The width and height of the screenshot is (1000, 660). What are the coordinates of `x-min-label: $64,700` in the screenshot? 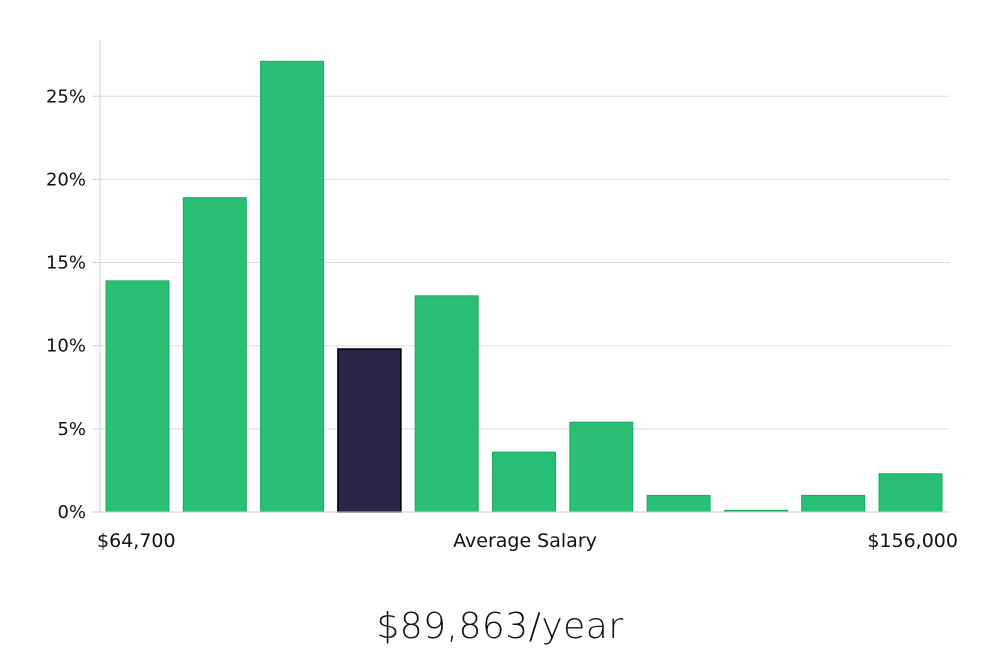 It's located at (136, 541).